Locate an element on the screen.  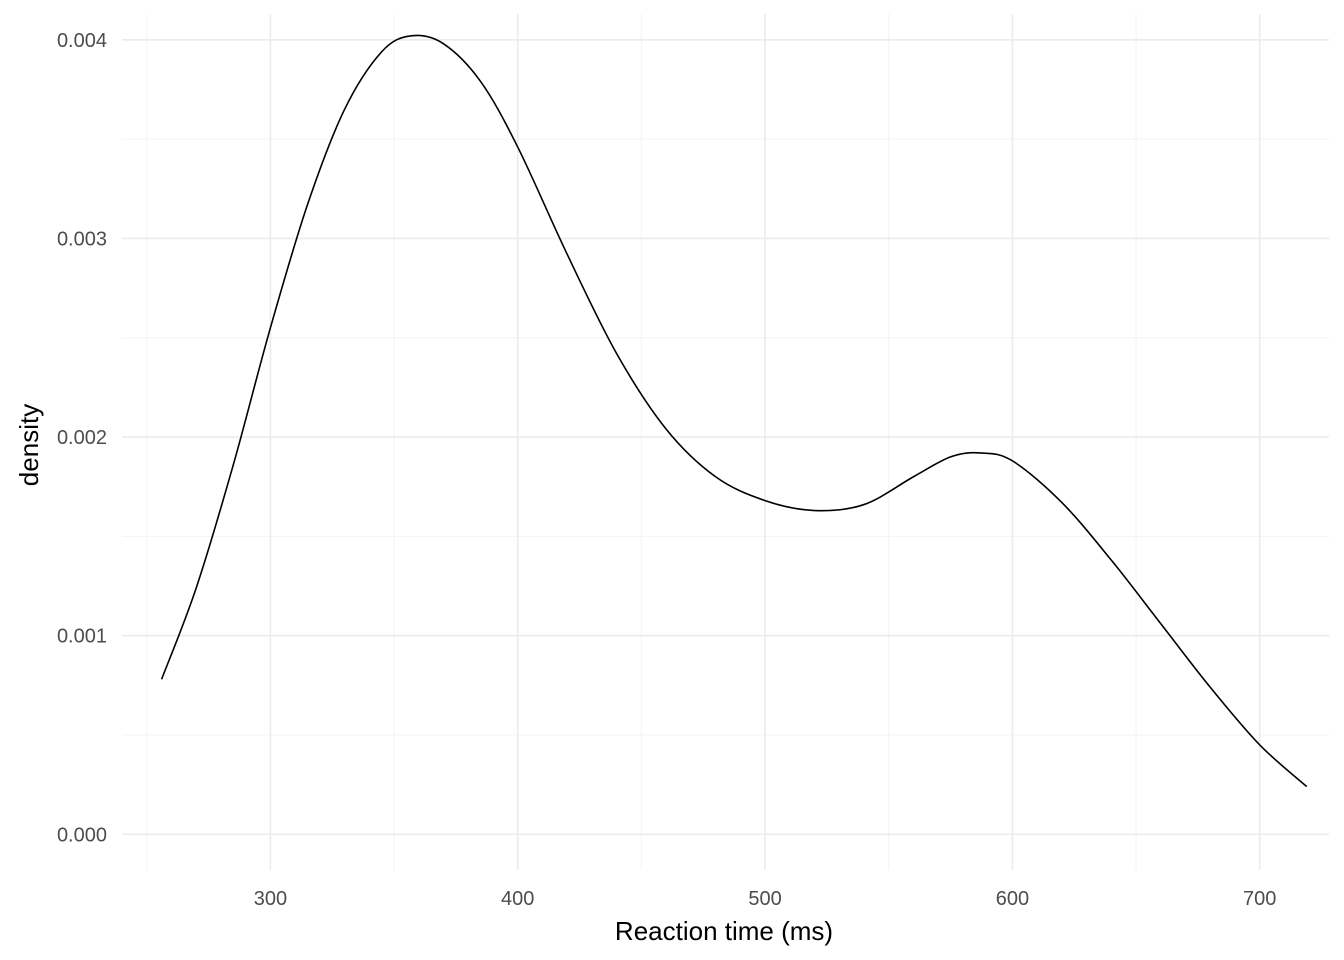
x-tick-label: 600 is located at coordinates (1012, 899).